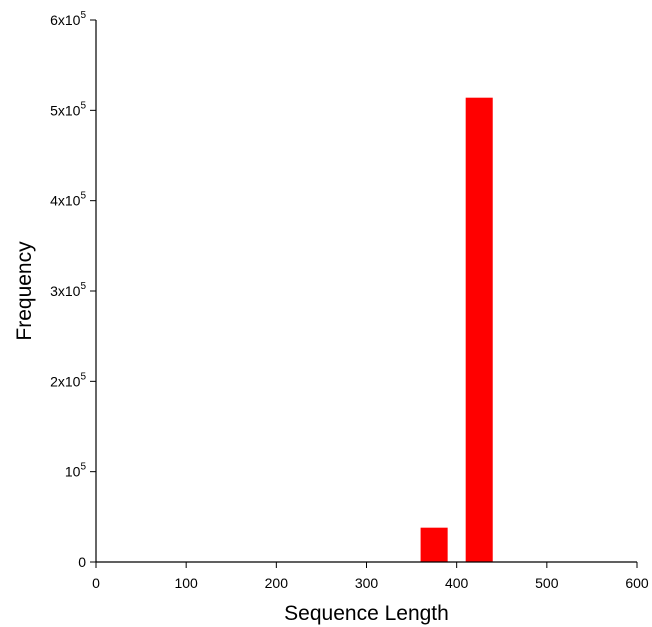 The image size is (652, 627). I want to click on x-tick-label: 200, so click(277, 583).